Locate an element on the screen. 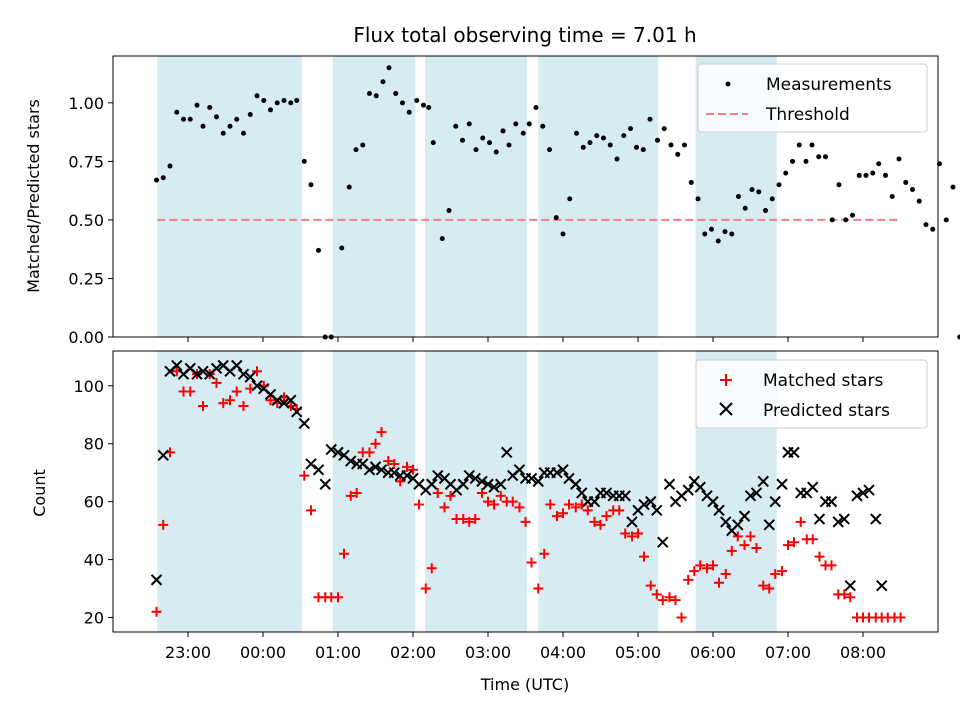 The width and height of the screenshot is (960, 720). x-tick-label: 02:00 is located at coordinates (413, 652).